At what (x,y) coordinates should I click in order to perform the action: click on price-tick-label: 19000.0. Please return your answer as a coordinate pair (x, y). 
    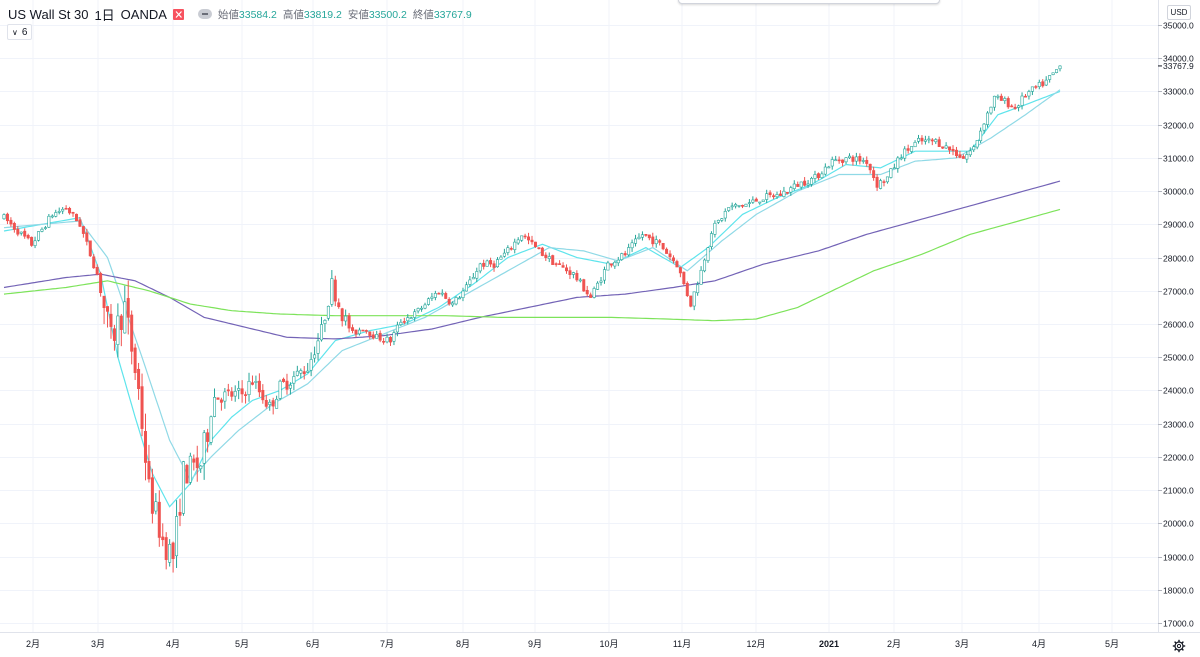
    Looking at the image, I should click on (1178, 558).